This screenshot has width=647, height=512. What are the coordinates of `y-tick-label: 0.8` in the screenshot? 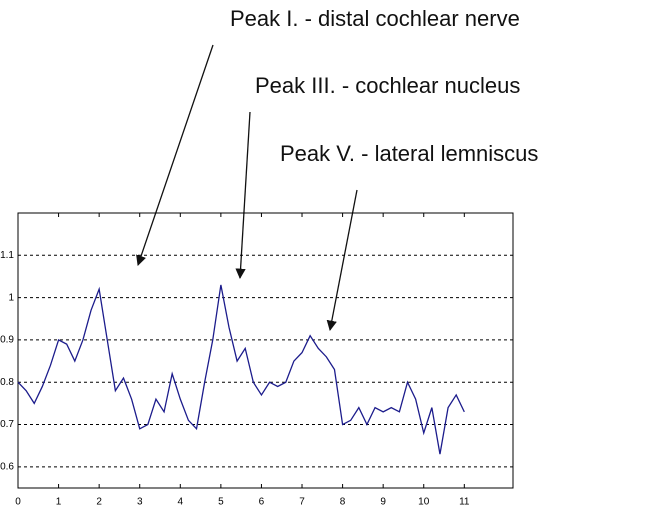 It's located at (7, 382).